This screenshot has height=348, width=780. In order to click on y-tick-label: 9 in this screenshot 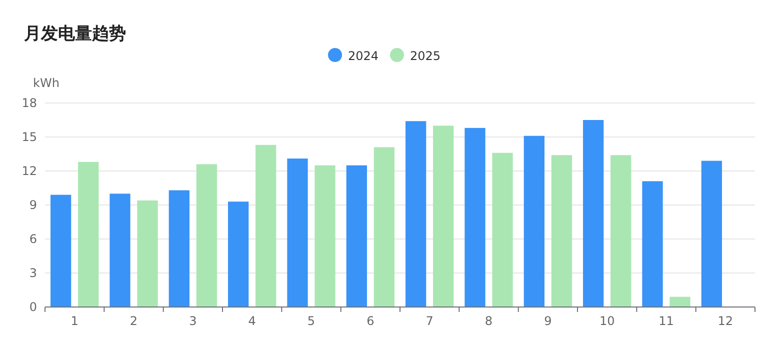, I will do `click(33, 205)`.